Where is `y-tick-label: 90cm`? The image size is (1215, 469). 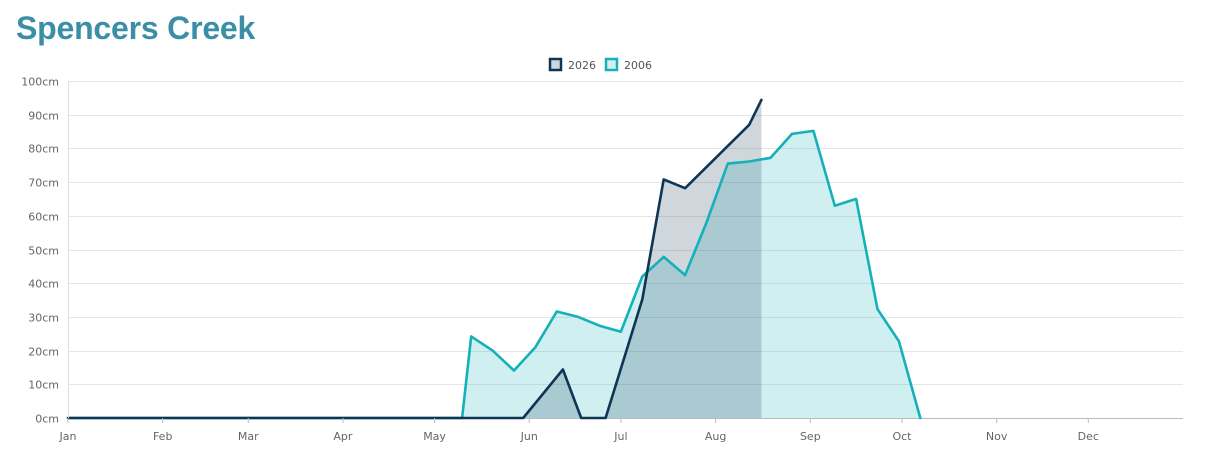 y-tick-label: 90cm is located at coordinates (43, 116).